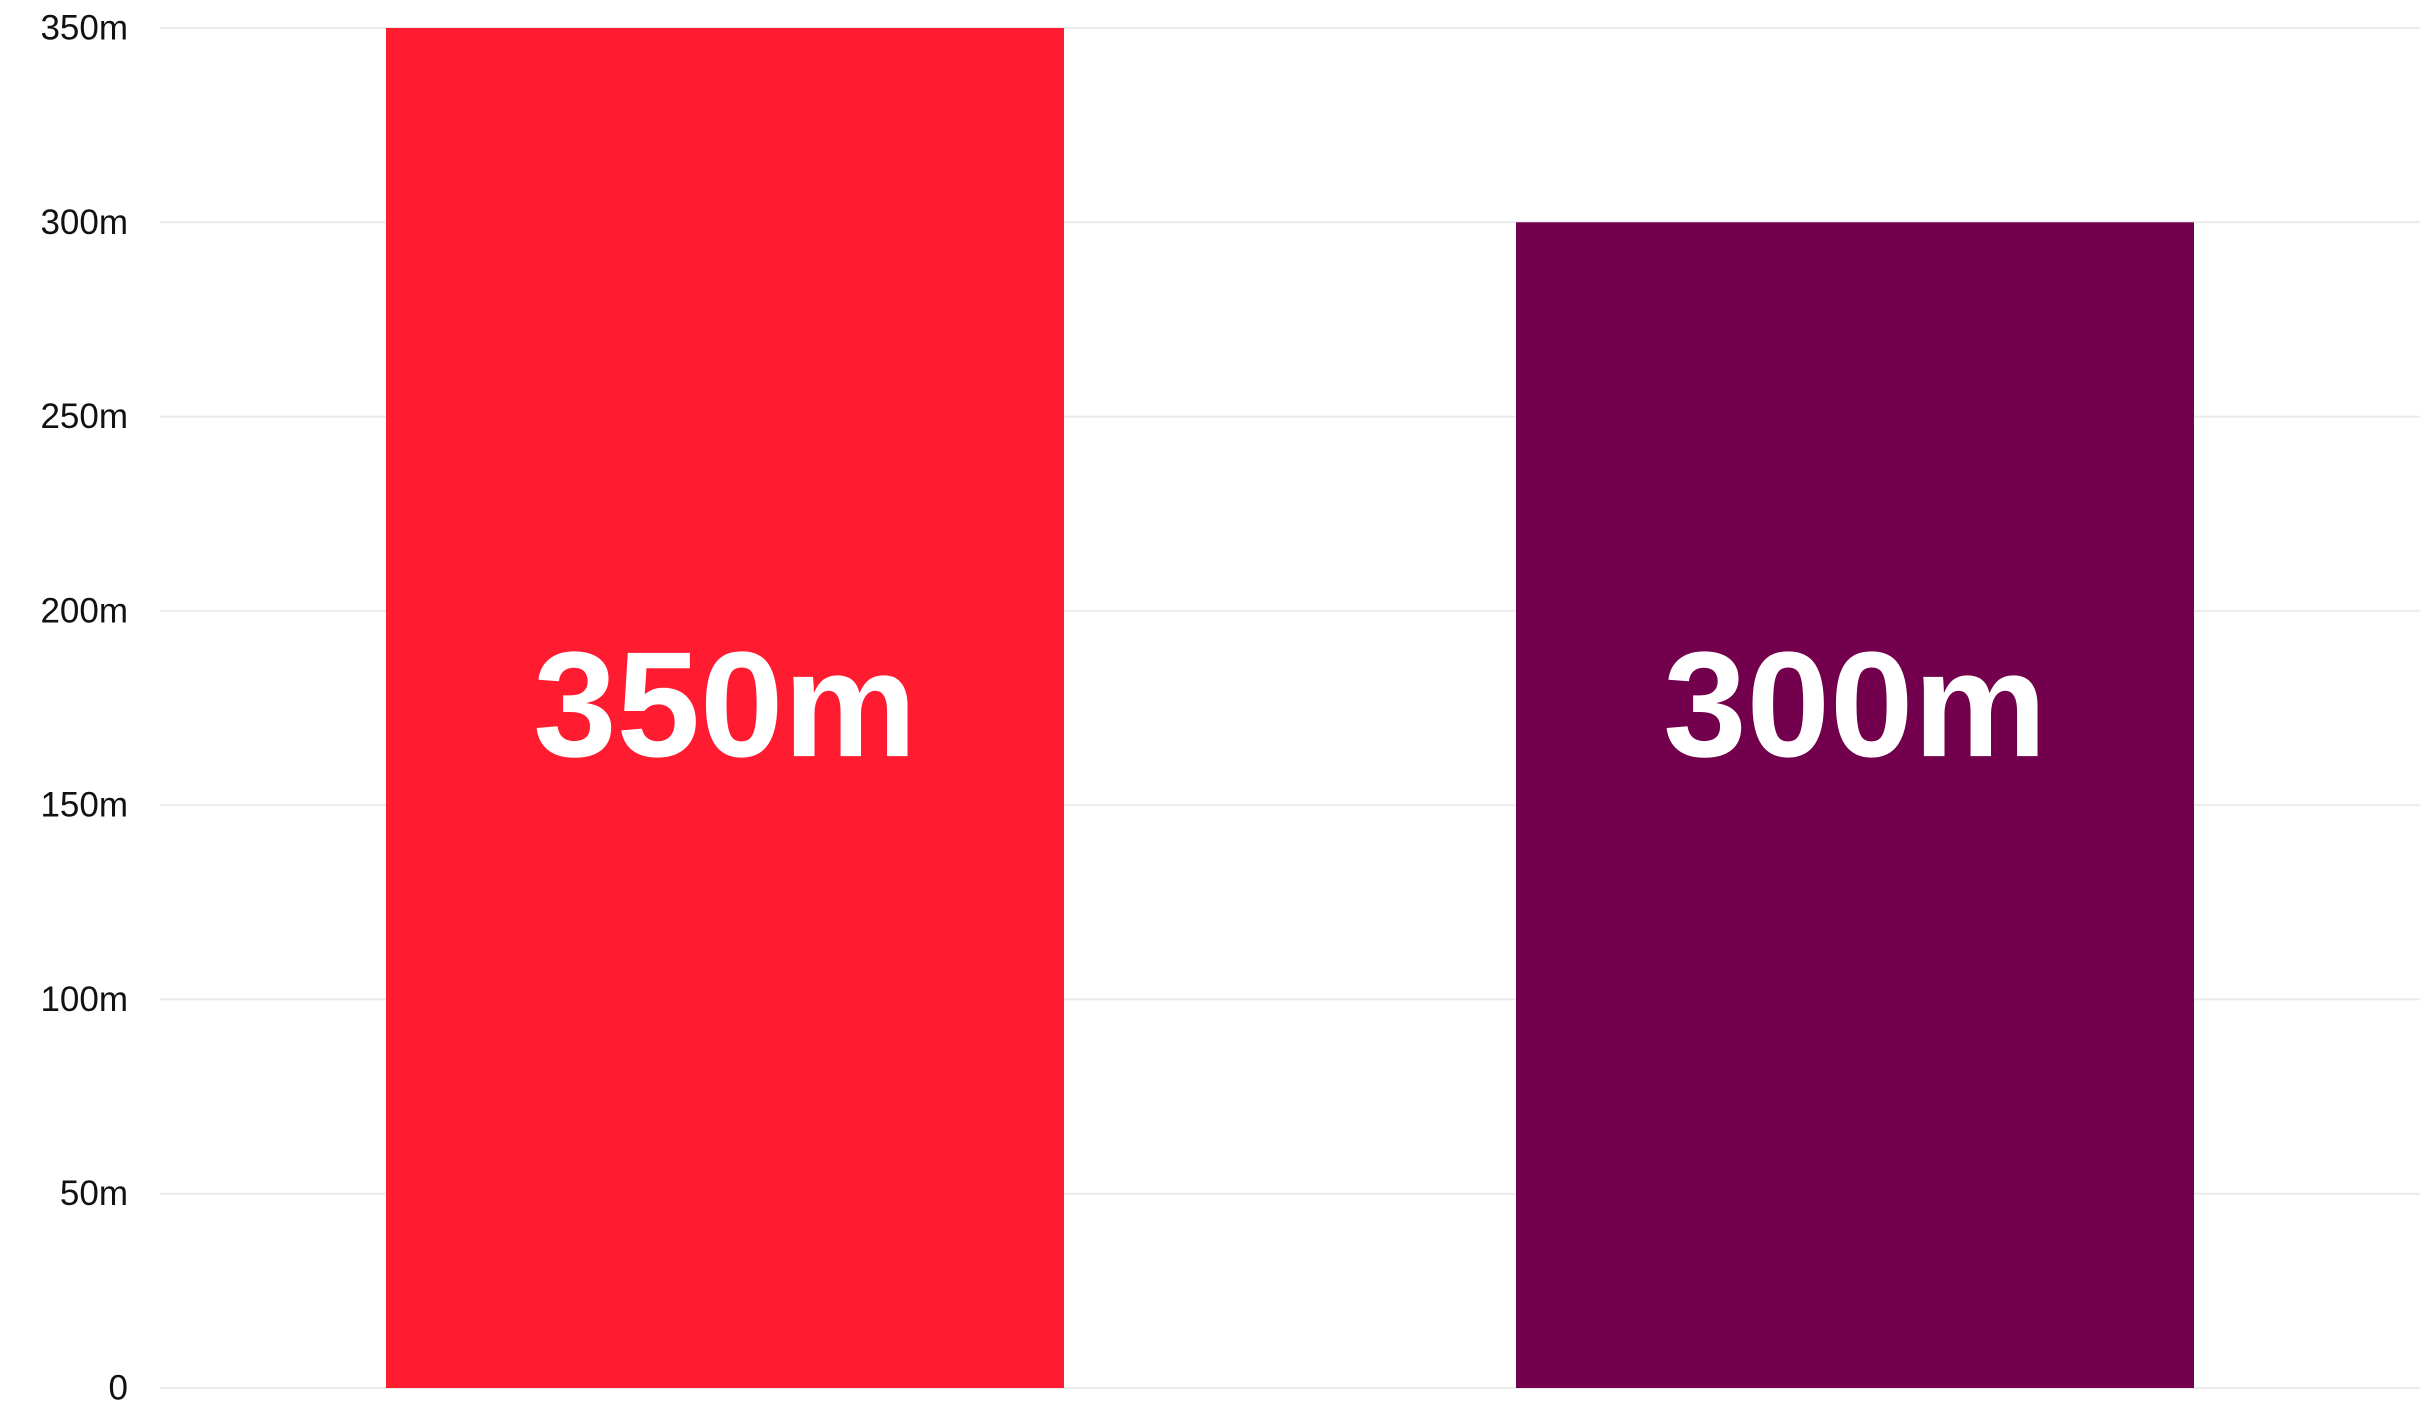 The image size is (2420, 1407). Describe the element at coordinates (1290, 704) in the screenshot. I see `bar-data-labels: 350m 300m` at that location.